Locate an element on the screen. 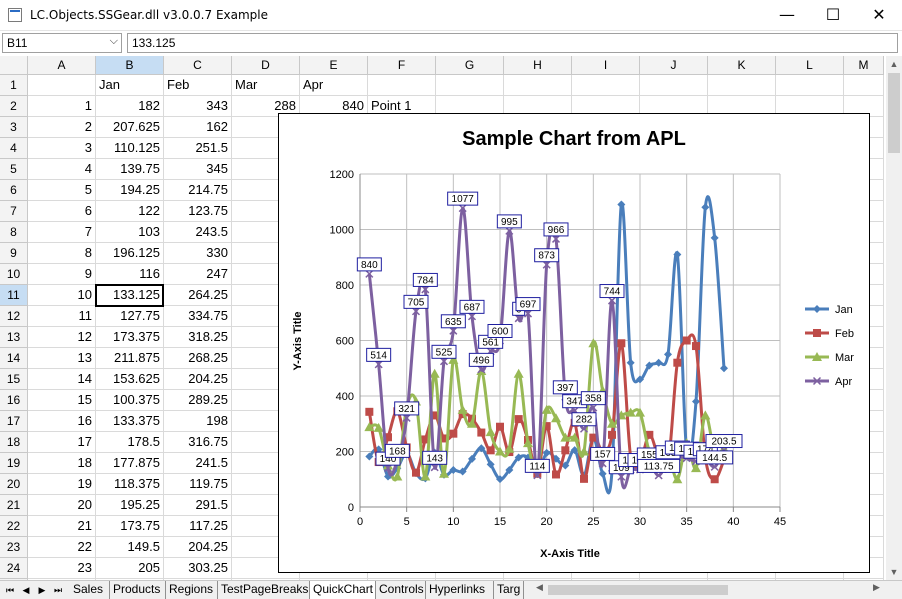  cell-c20: 119.75 is located at coordinates (198, 484).